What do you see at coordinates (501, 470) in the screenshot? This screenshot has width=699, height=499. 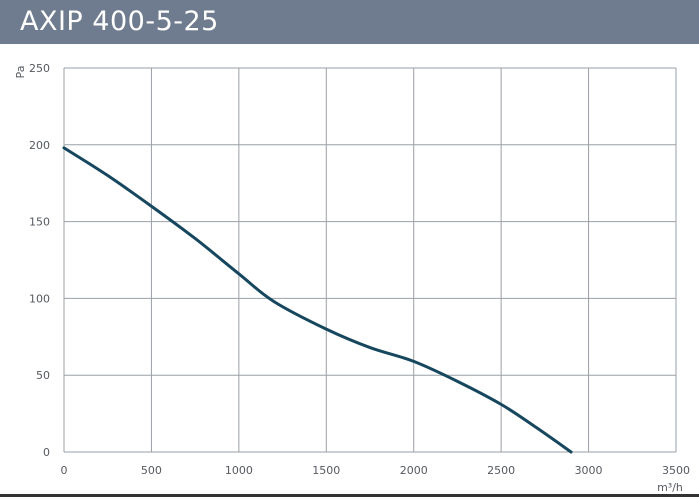 I see `x-tick-label: 2500` at bounding box center [501, 470].